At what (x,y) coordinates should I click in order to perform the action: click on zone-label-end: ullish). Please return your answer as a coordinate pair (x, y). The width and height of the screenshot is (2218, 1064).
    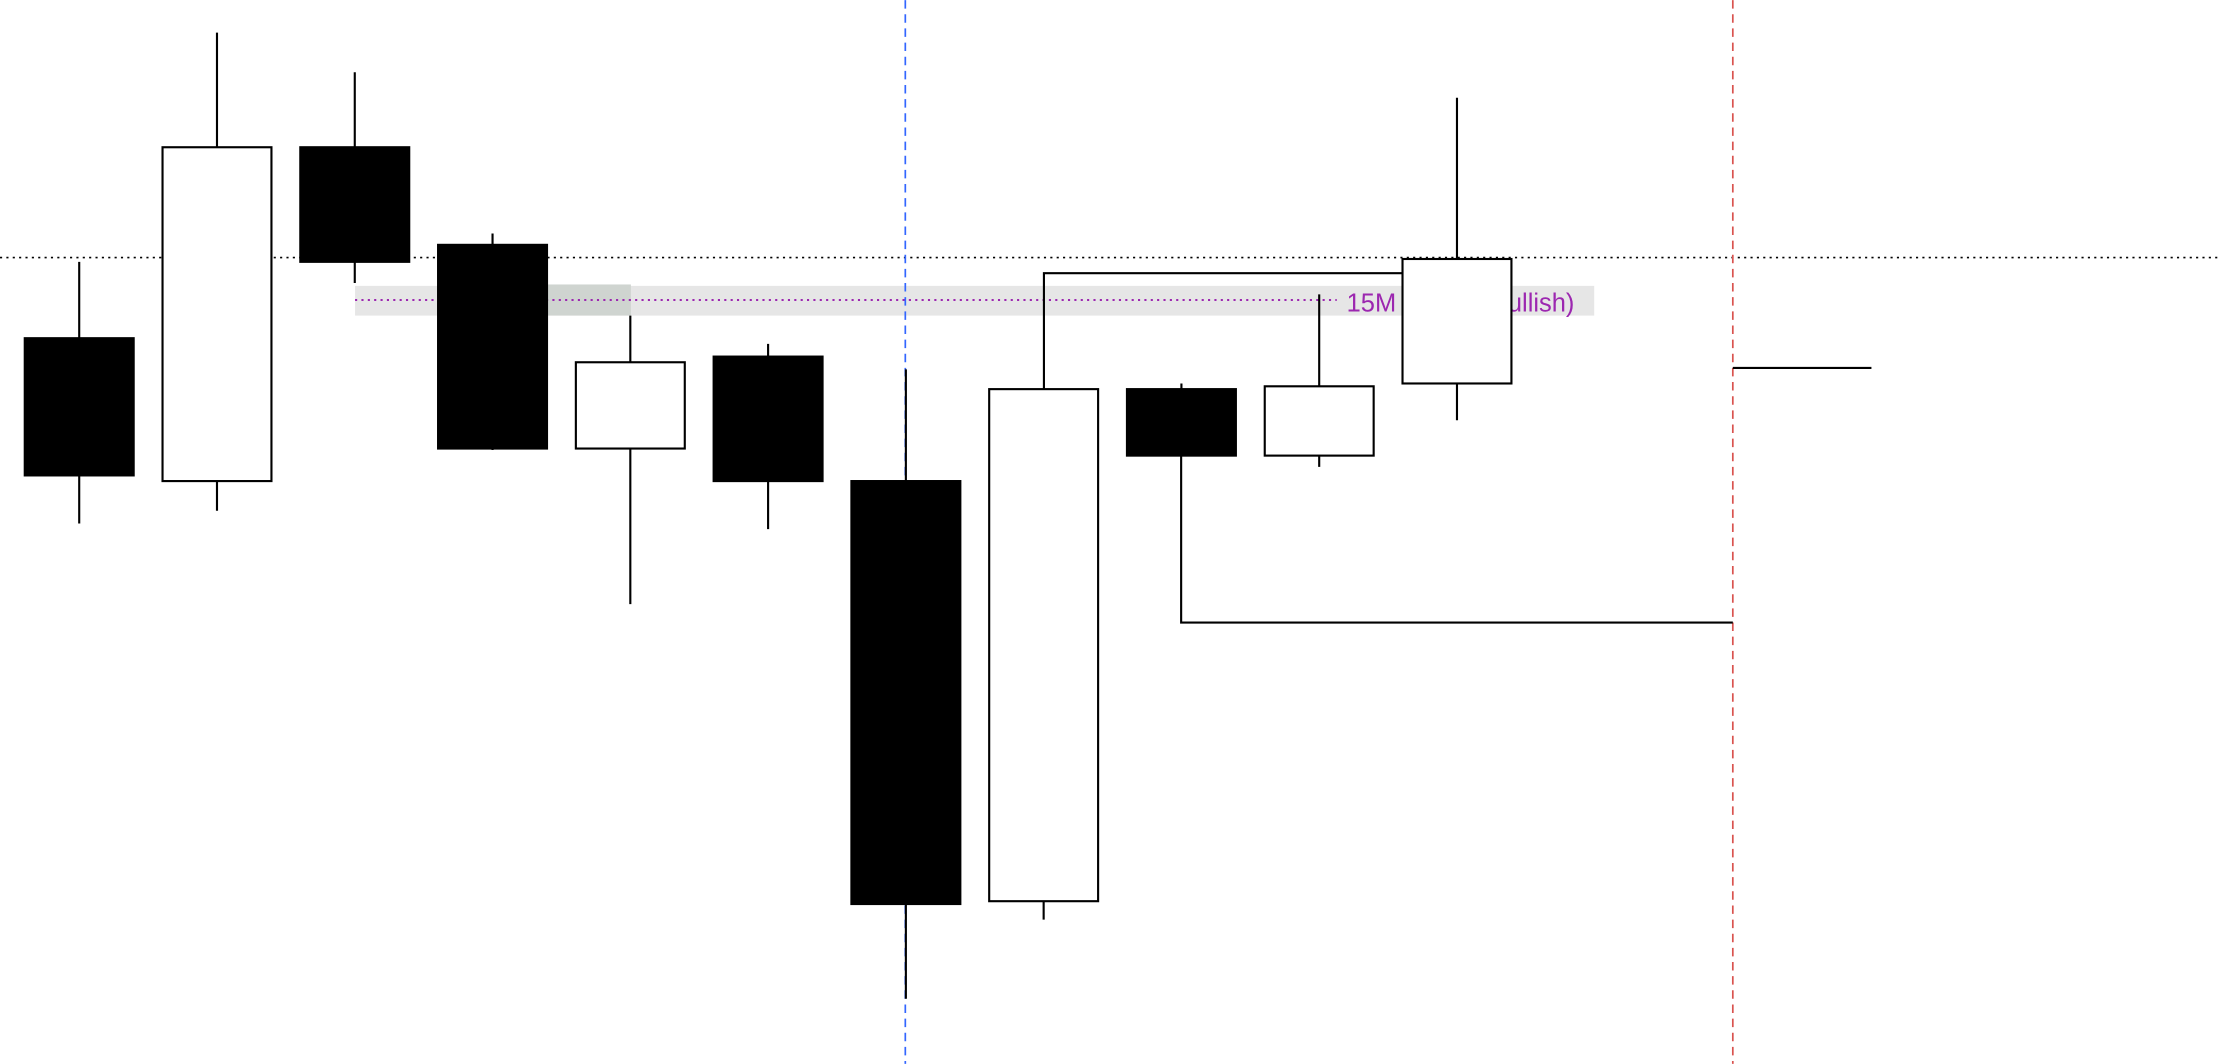
    Looking at the image, I should click on (1541, 303).